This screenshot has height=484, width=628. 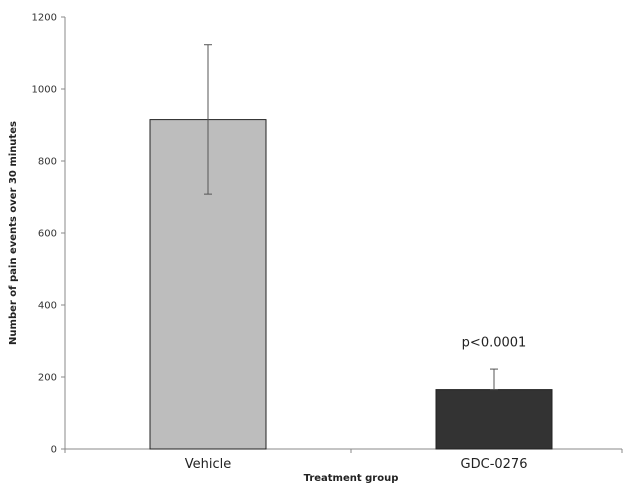 What do you see at coordinates (13, 233) in the screenshot?
I see `y-axis-title: Number of pain events over 30 minutes` at bounding box center [13, 233].